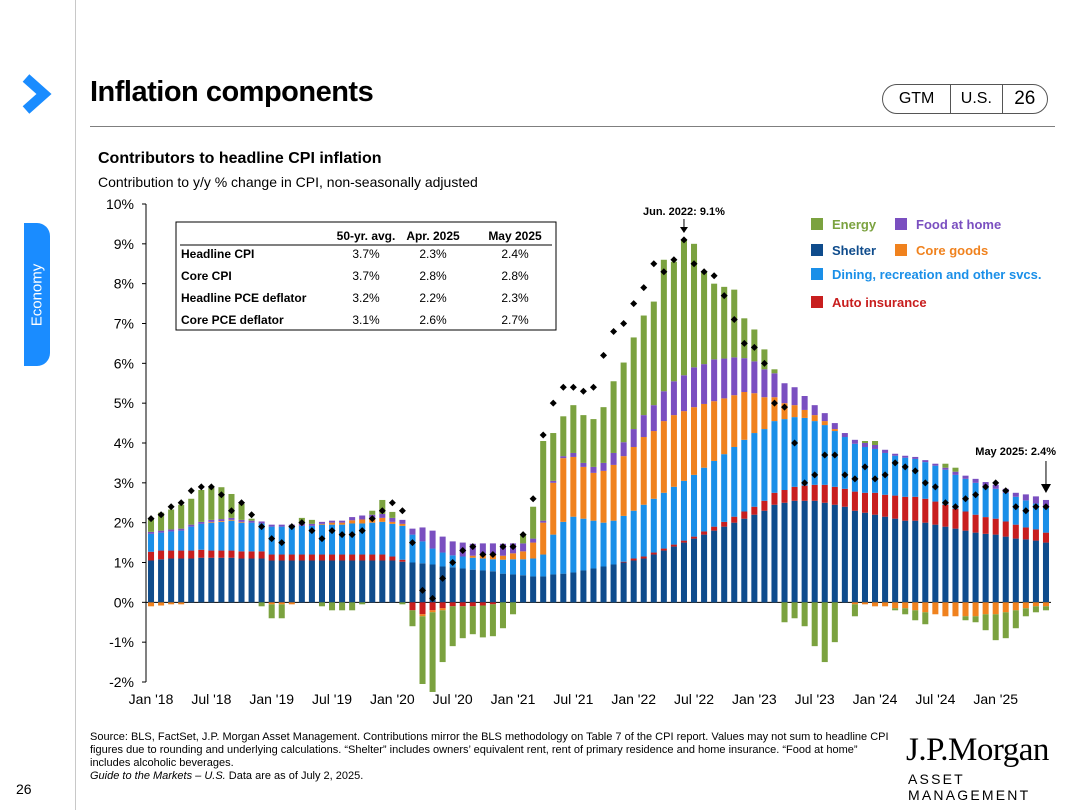 This screenshot has height=810, width=1080. Describe the element at coordinates (854, 250) in the screenshot. I see `legend-label: Shelter` at that location.